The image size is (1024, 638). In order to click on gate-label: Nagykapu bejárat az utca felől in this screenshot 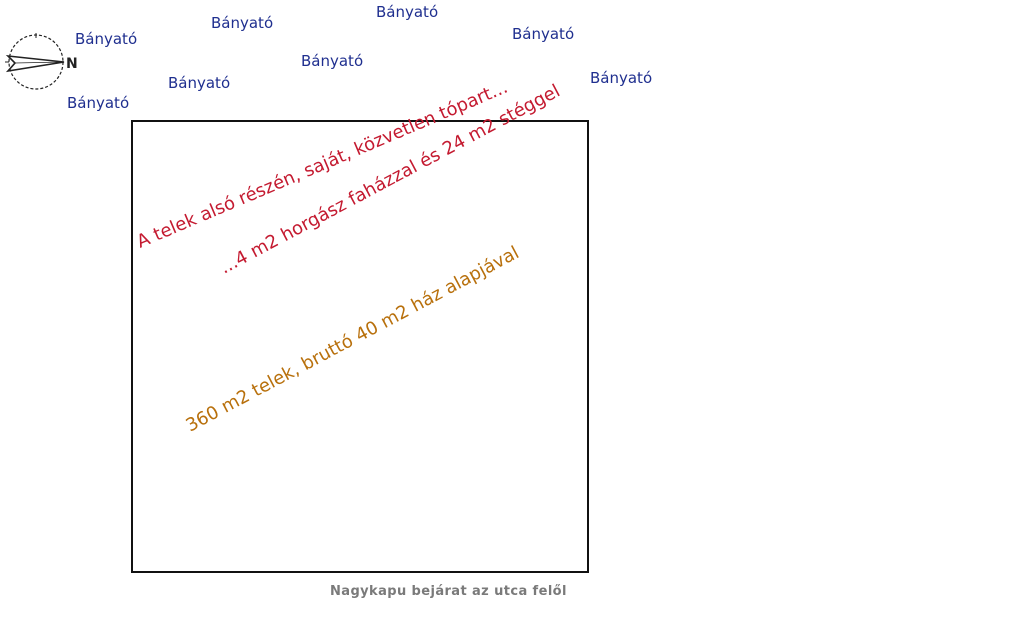, I will do `click(448, 591)`.